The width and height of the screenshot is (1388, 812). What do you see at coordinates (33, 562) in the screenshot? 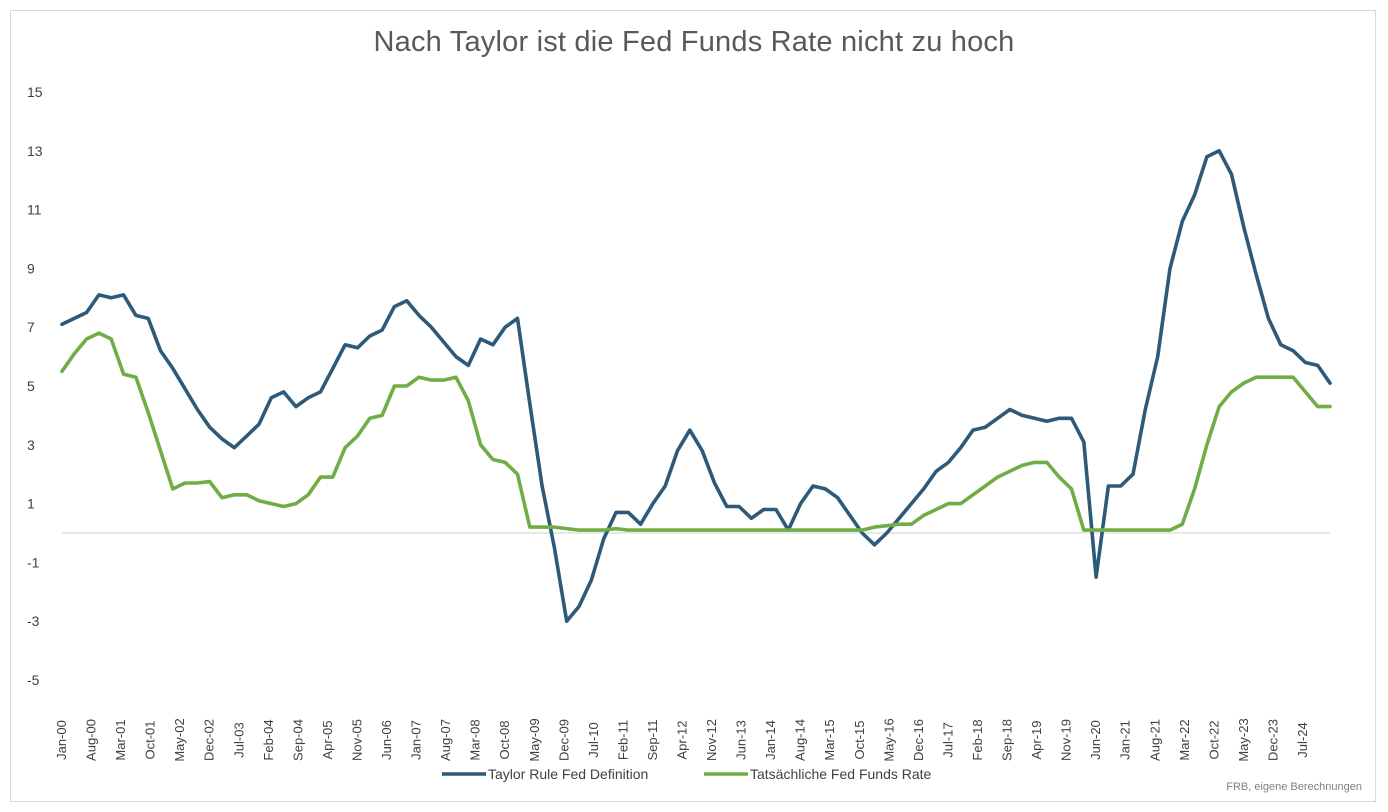
I see `y-tick-label: -1` at bounding box center [33, 562].